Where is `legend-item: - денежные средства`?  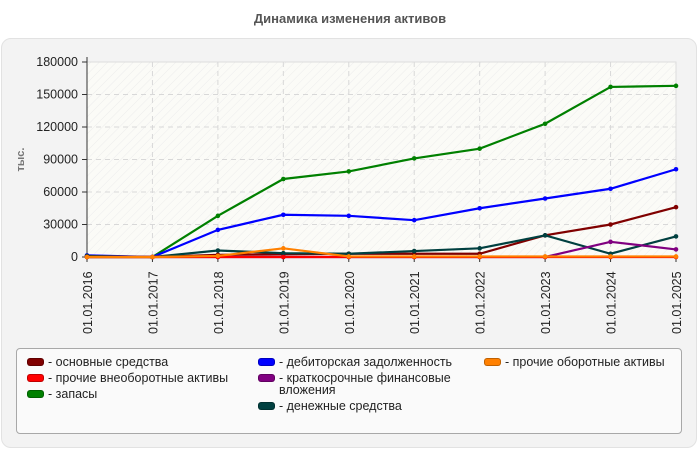
legend-item: - денежные средства is located at coordinates (355, 406).